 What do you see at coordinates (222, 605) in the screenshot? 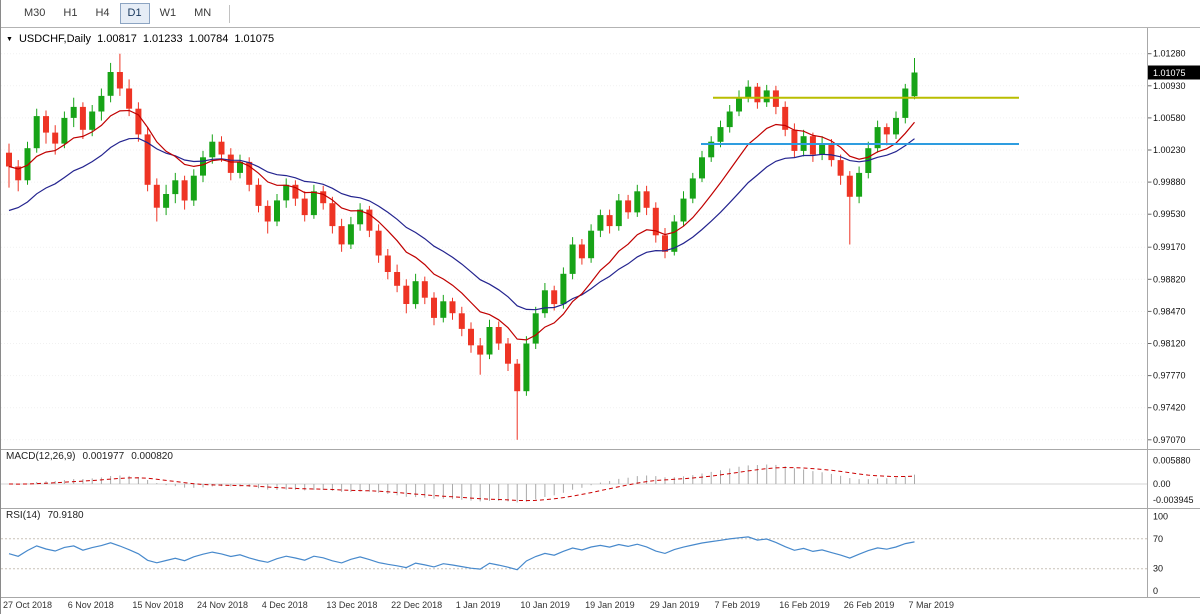
I see `time-axis-label: 24 Nov 2018` at bounding box center [222, 605].